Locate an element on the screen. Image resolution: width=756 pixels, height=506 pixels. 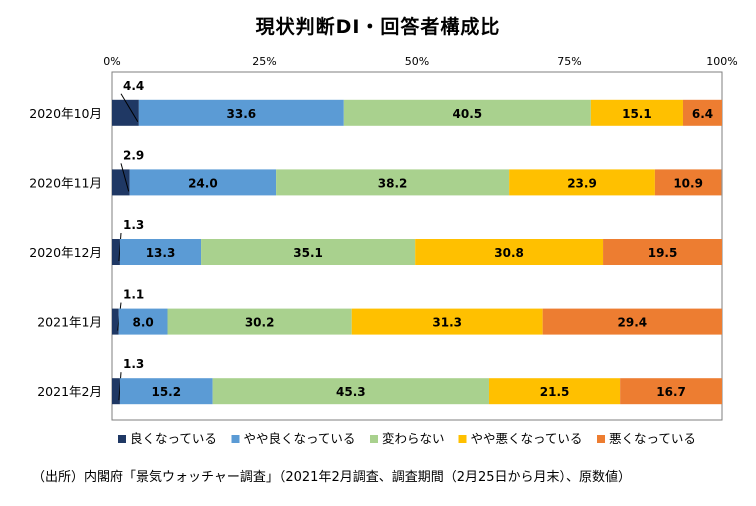
data-label: 10.9 is located at coordinates (688, 183).